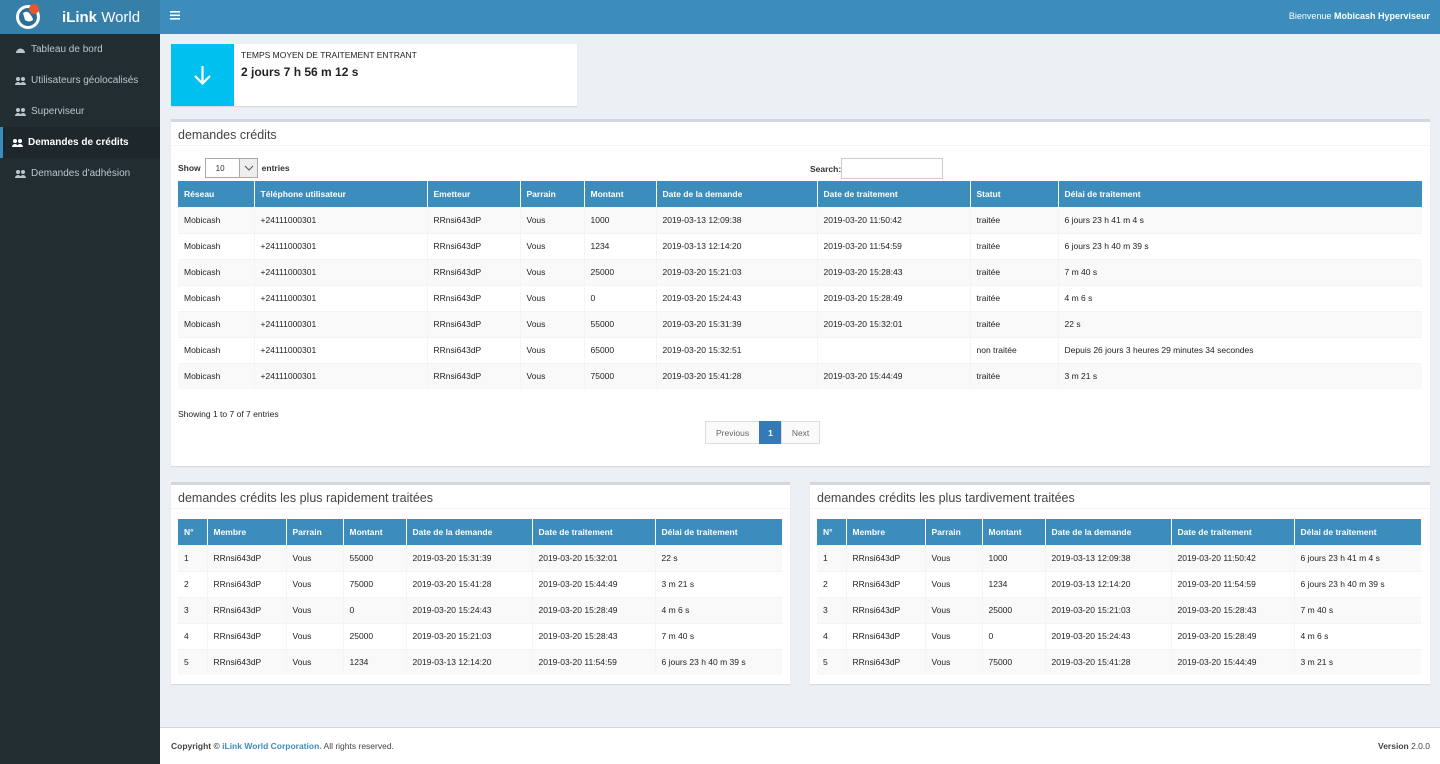  I want to click on cell: 0, so click(620, 298).